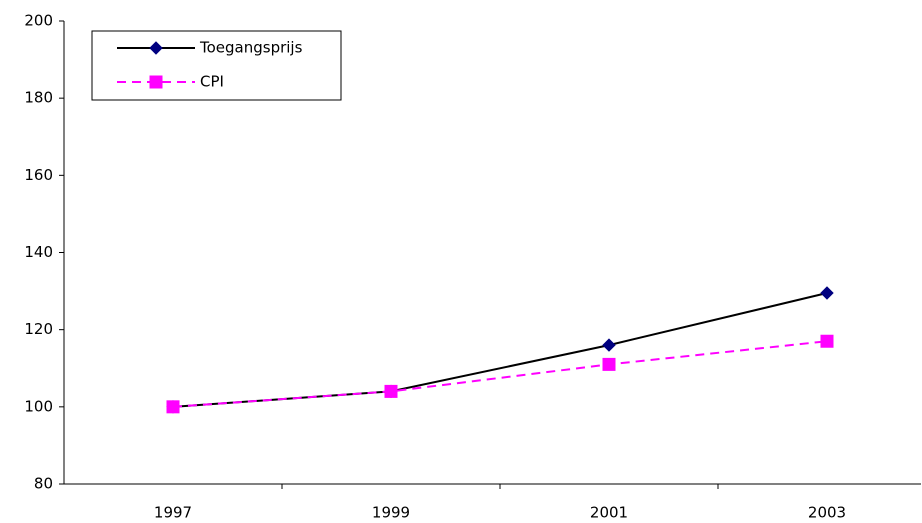 The width and height of the screenshot is (922, 523). I want to click on y-tick-label: 140, so click(38, 252).